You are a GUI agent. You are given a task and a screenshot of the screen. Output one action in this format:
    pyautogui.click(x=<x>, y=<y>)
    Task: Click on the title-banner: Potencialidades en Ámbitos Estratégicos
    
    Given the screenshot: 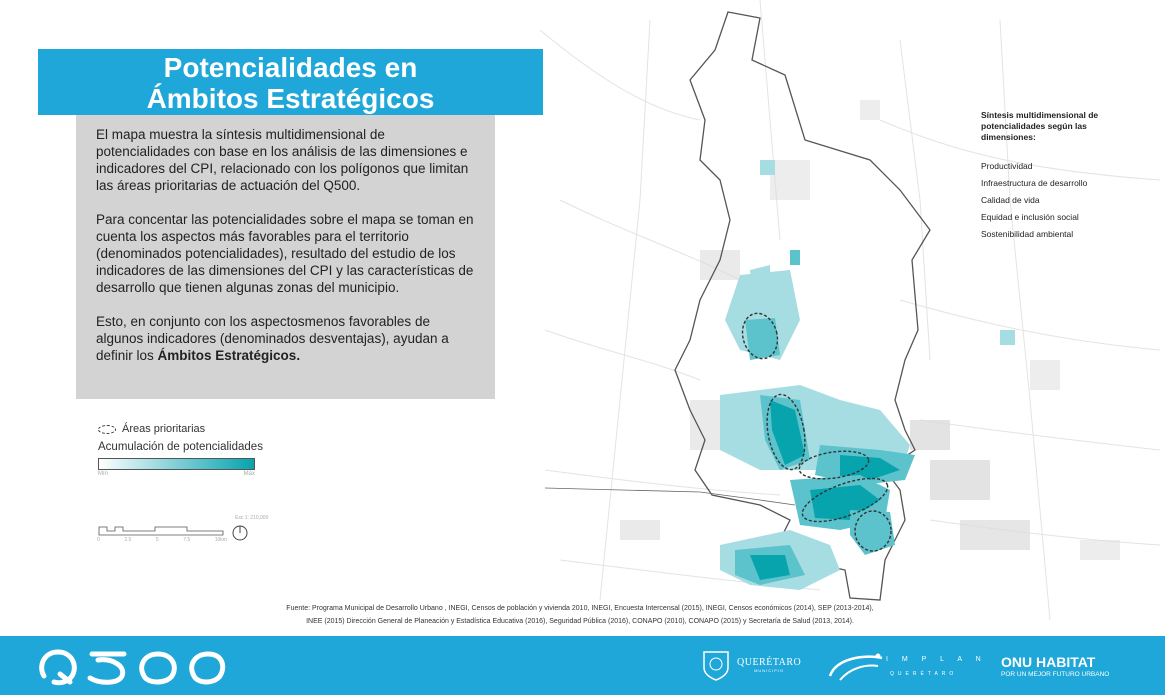 What is the action you would take?
    pyautogui.click(x=290, y=82)
    